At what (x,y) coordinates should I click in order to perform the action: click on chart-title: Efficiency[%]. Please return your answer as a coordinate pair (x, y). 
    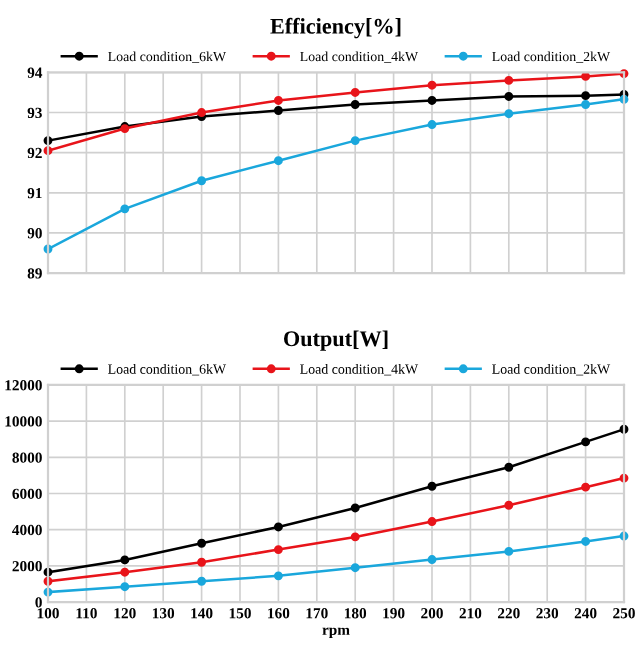
    Looking at the image, I should click on (335, 28).